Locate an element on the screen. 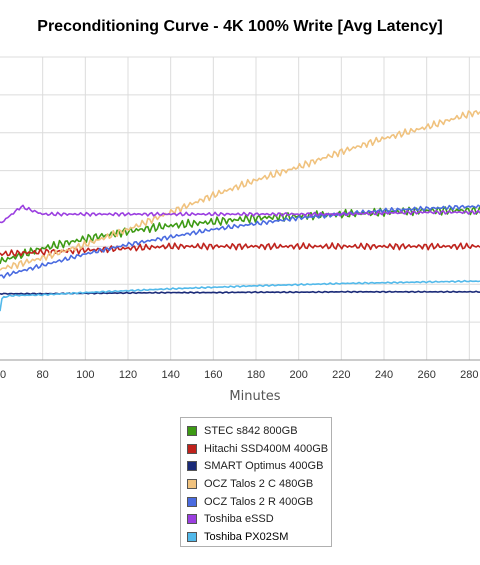  legend-item: SMART Optimus 400GB is located at coordinates (259, 466).